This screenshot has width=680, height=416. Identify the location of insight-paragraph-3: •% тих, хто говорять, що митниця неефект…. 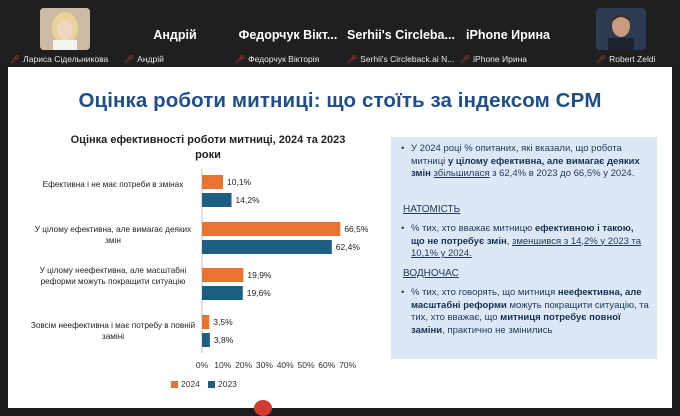
(525, 311).